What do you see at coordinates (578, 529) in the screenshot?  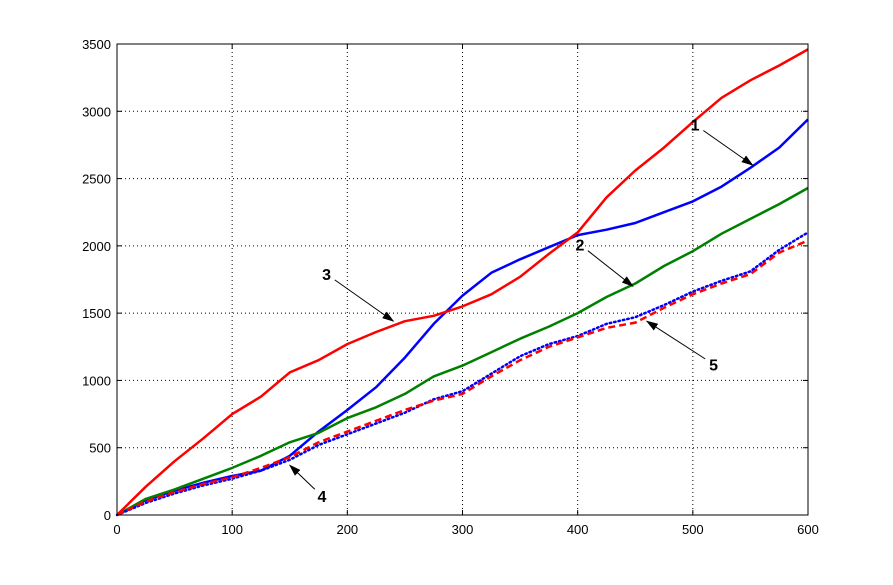 I see `x-tick-label: 400` at bounding box center [578, 529].